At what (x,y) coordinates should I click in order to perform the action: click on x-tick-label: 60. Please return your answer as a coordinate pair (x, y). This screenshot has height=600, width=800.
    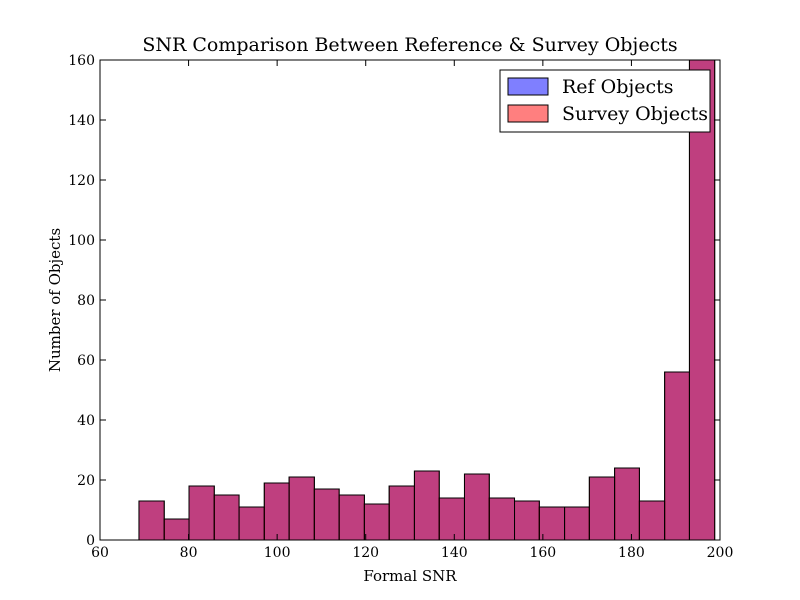
    Looking at the image, I should click on (100, 553).